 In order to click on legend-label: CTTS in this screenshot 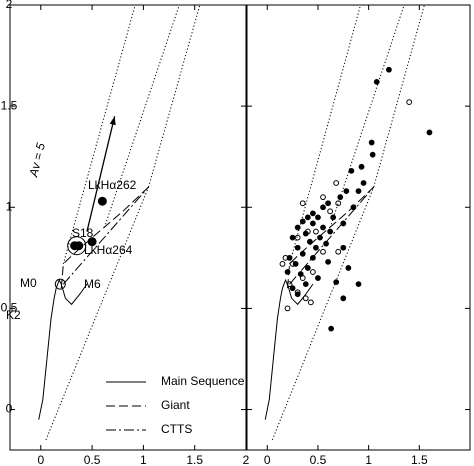, I will do `click(176, 429)`.